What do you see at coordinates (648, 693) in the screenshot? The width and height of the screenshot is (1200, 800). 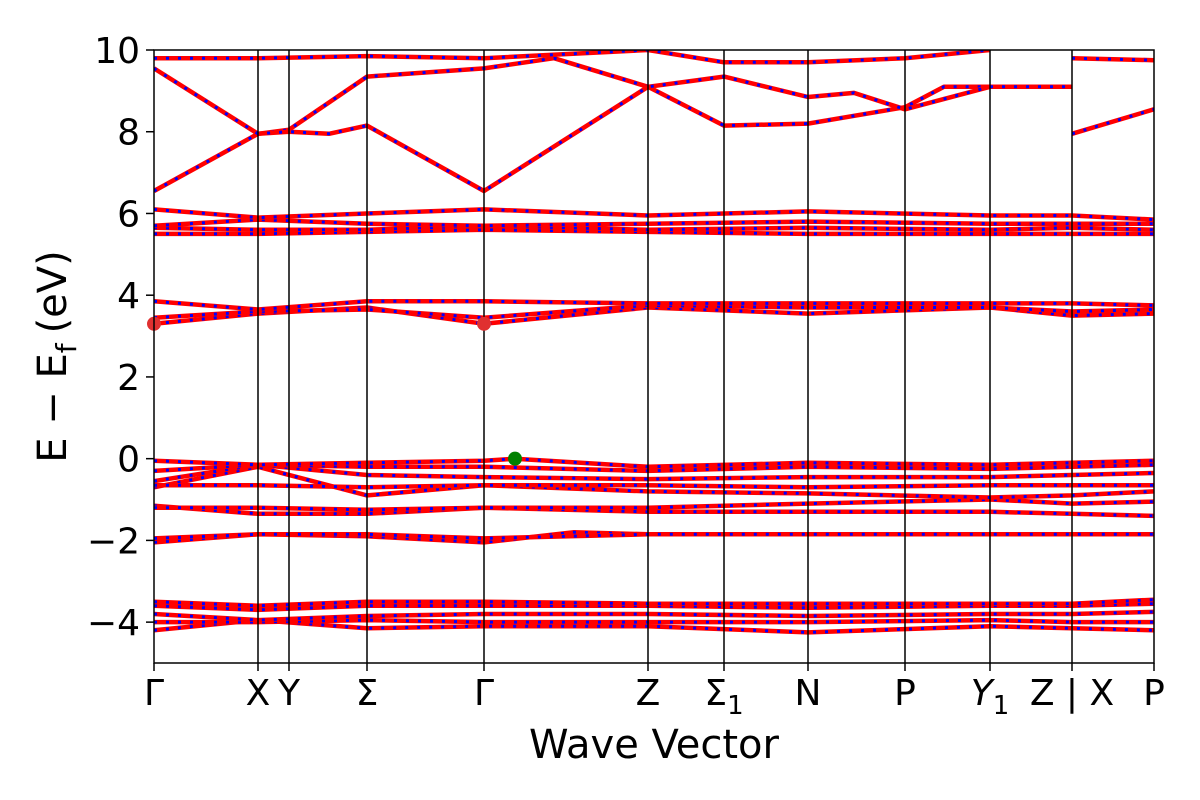 I see `x-tick-label-6: Z` at bounding box center [648, 693].